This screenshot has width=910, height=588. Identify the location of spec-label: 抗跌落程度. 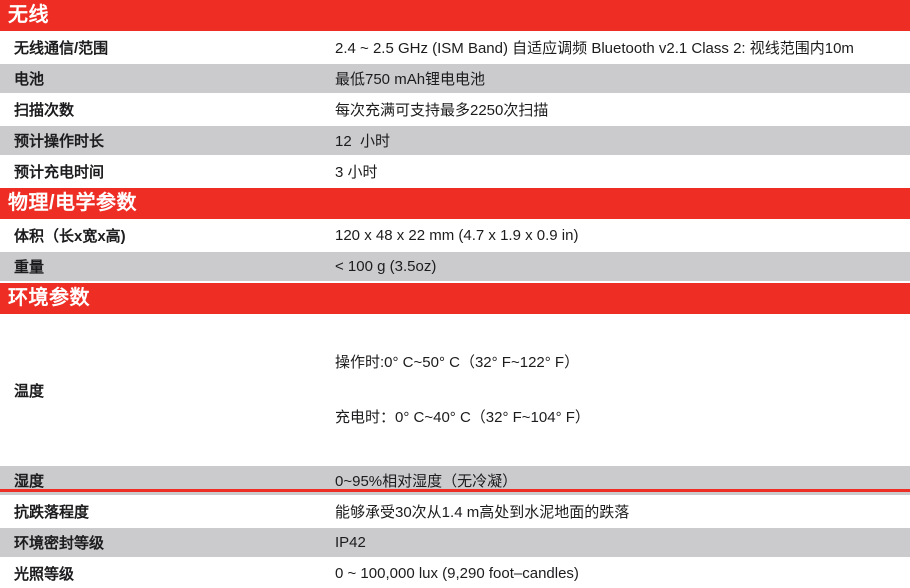
(52, 512).